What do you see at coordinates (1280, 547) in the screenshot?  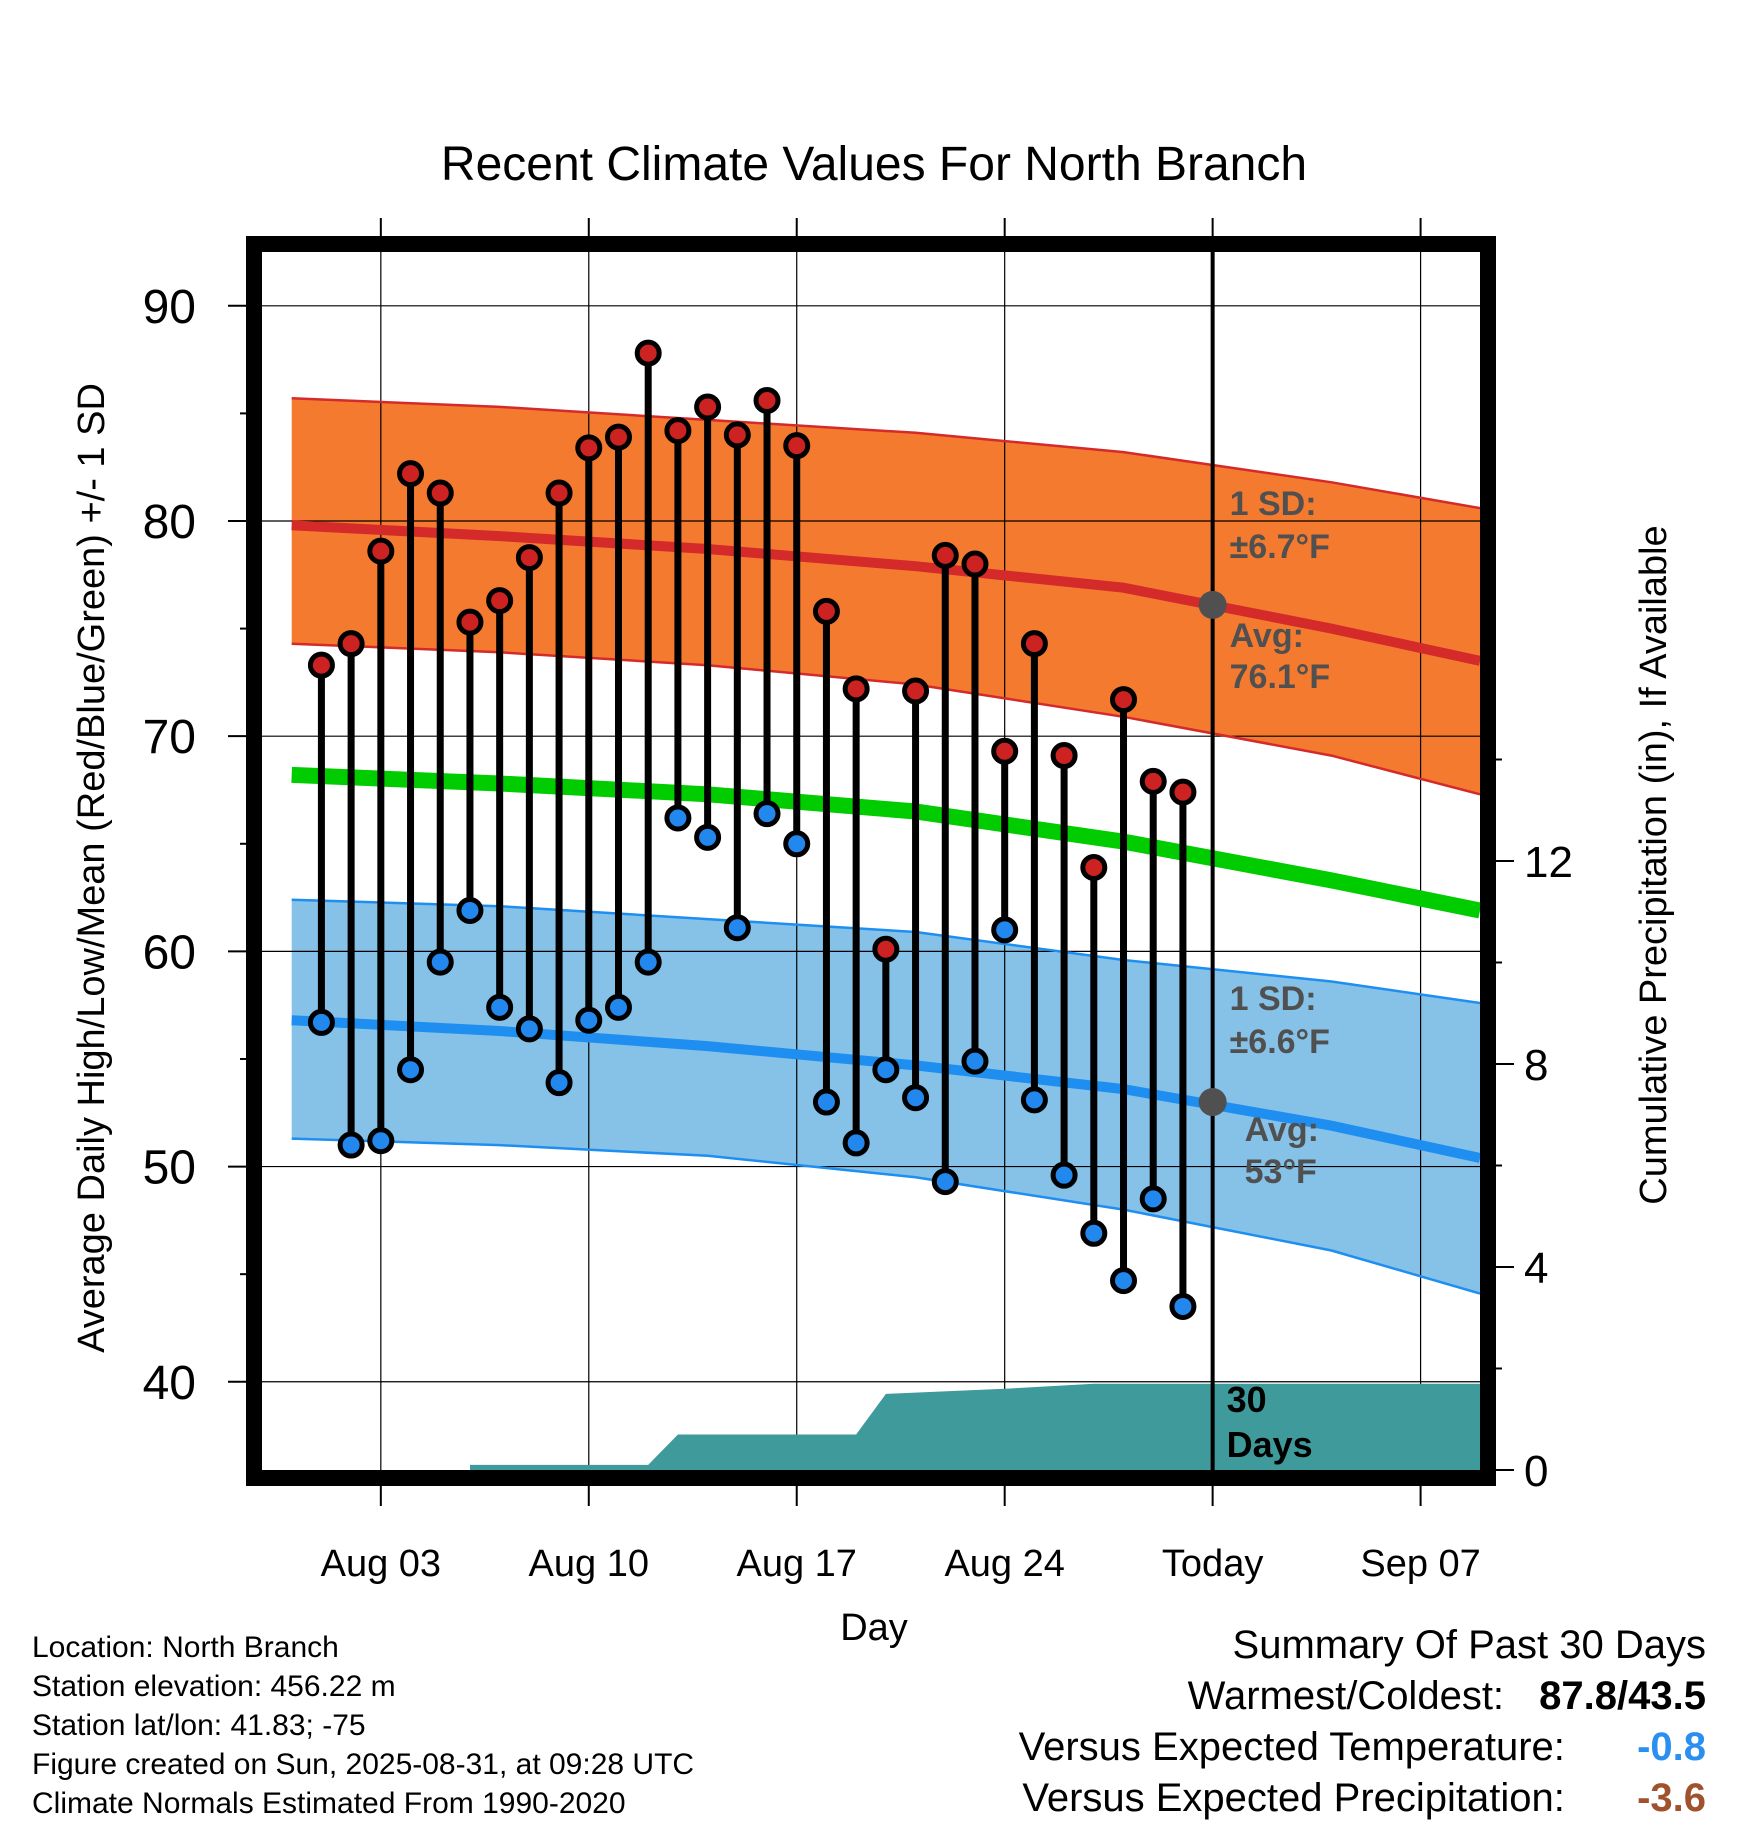 I see `high-sd-value: ±6.7°F` at bounding box center [1280, 547].